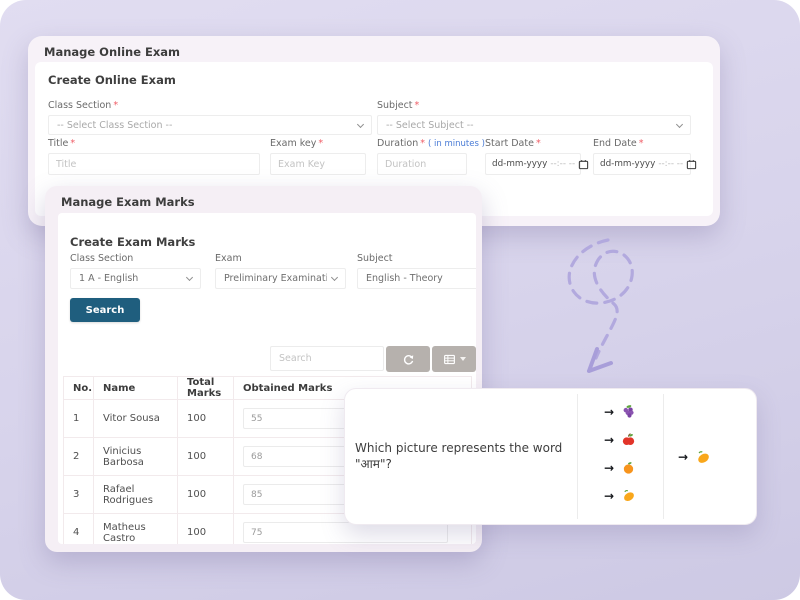 The image size is (800, 600). Describe the element at coordinates (620, 495) in the screenshot. I see `option-mango: →` at that location.